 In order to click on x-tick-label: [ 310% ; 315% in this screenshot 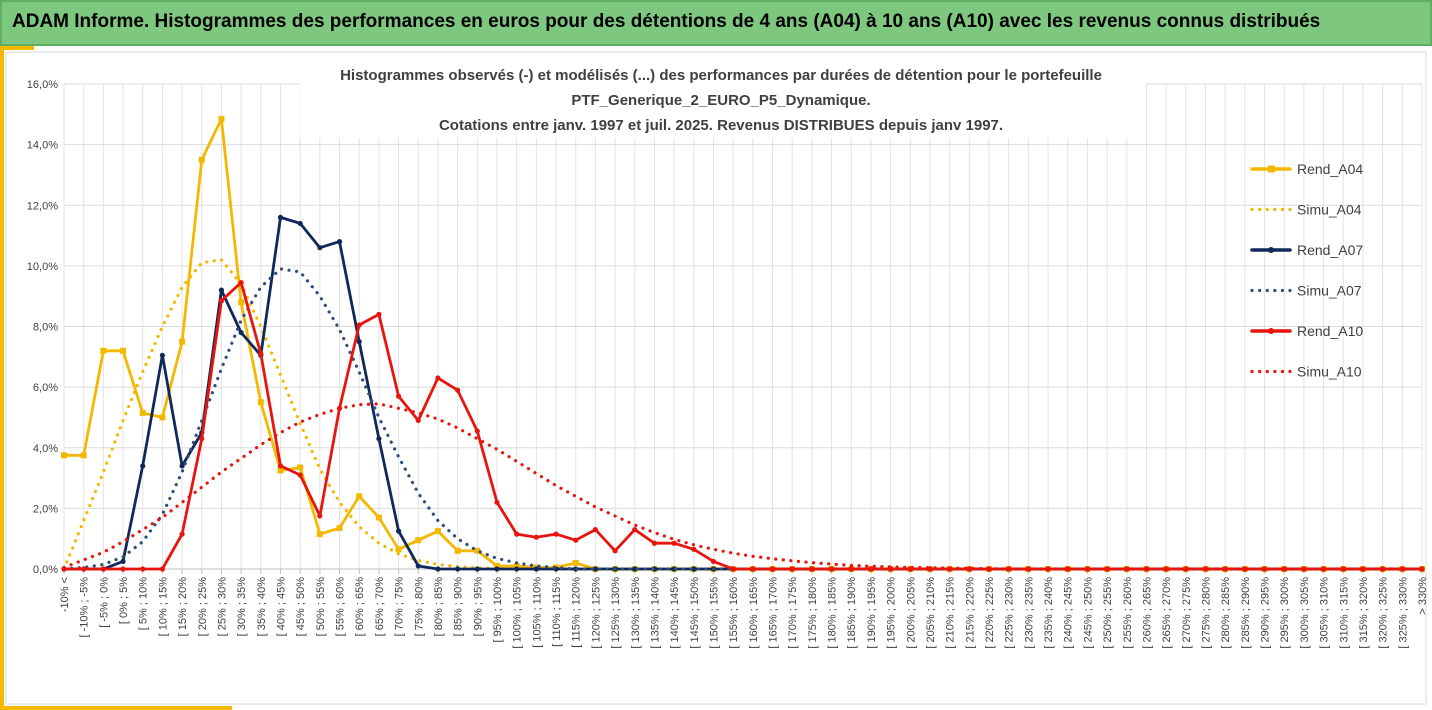, I will do `click(1344, 613)`.